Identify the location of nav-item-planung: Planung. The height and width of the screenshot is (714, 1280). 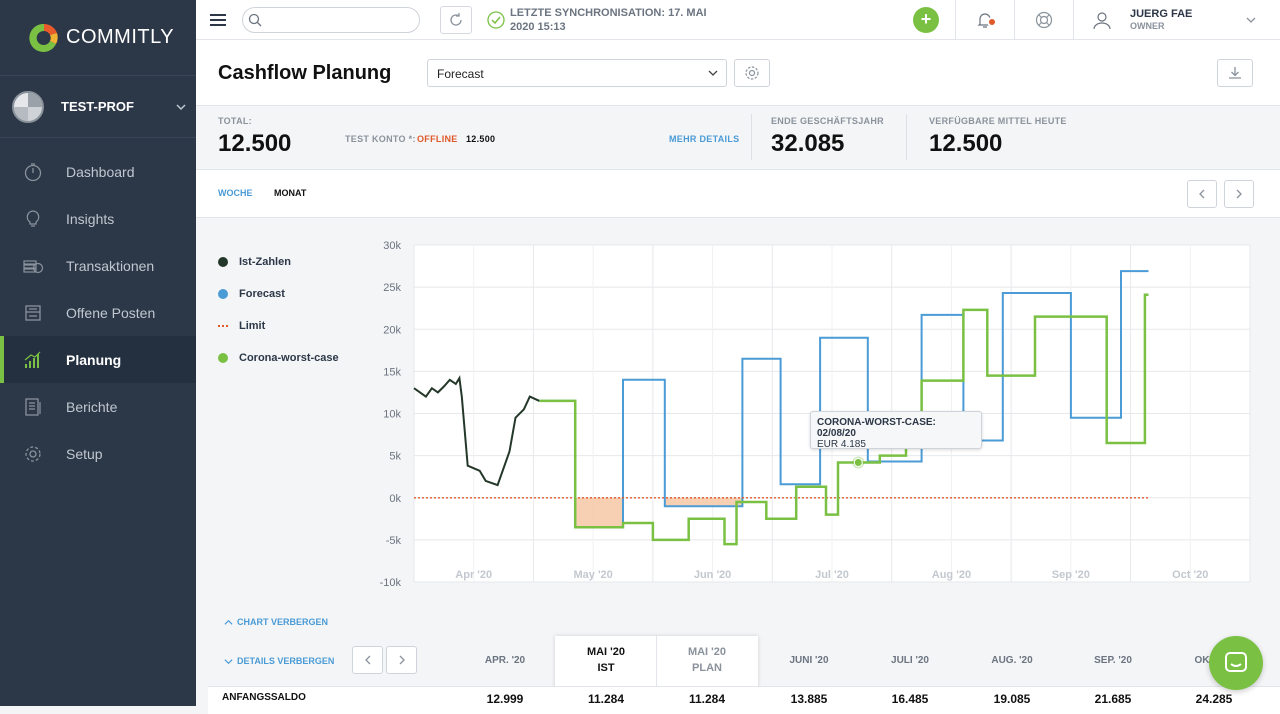
(98, 359).